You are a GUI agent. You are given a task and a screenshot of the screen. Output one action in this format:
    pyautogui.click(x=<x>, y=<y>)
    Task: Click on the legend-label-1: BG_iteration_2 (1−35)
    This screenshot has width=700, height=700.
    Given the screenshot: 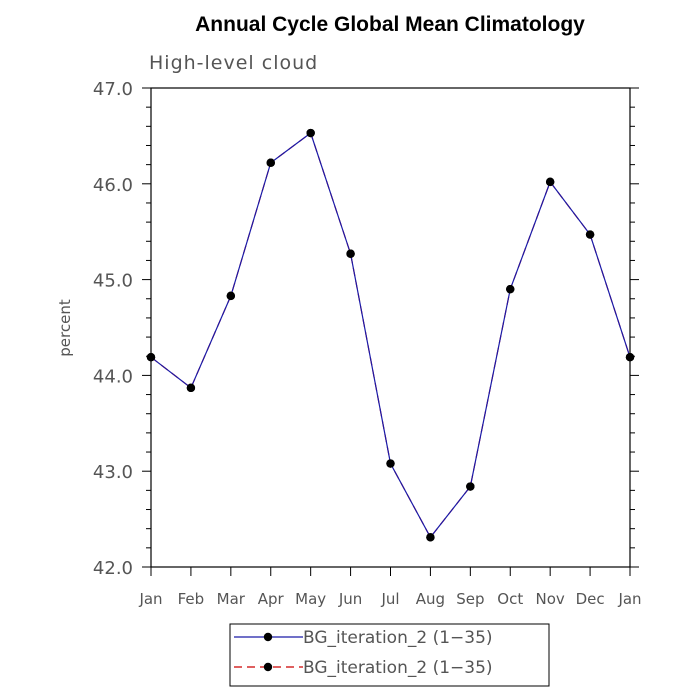 What is the action you would take?
    pyautogui.click(x=398, y=638)
    